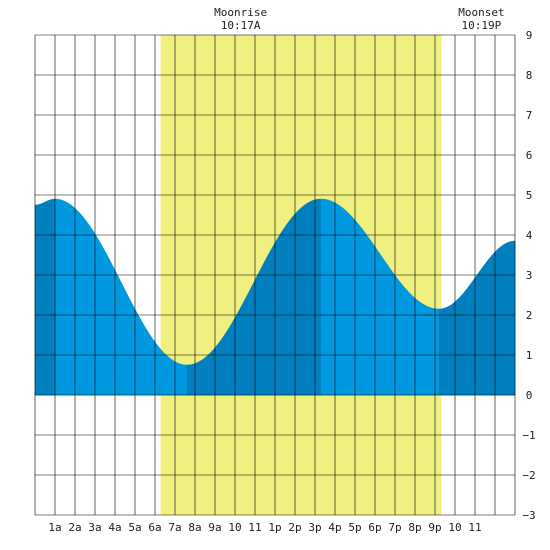 This screenshot has height=550, width=550. Describe the element at coordinates (134, 527) in the screenshot. I see `x-tick-label: 5a` at that location.